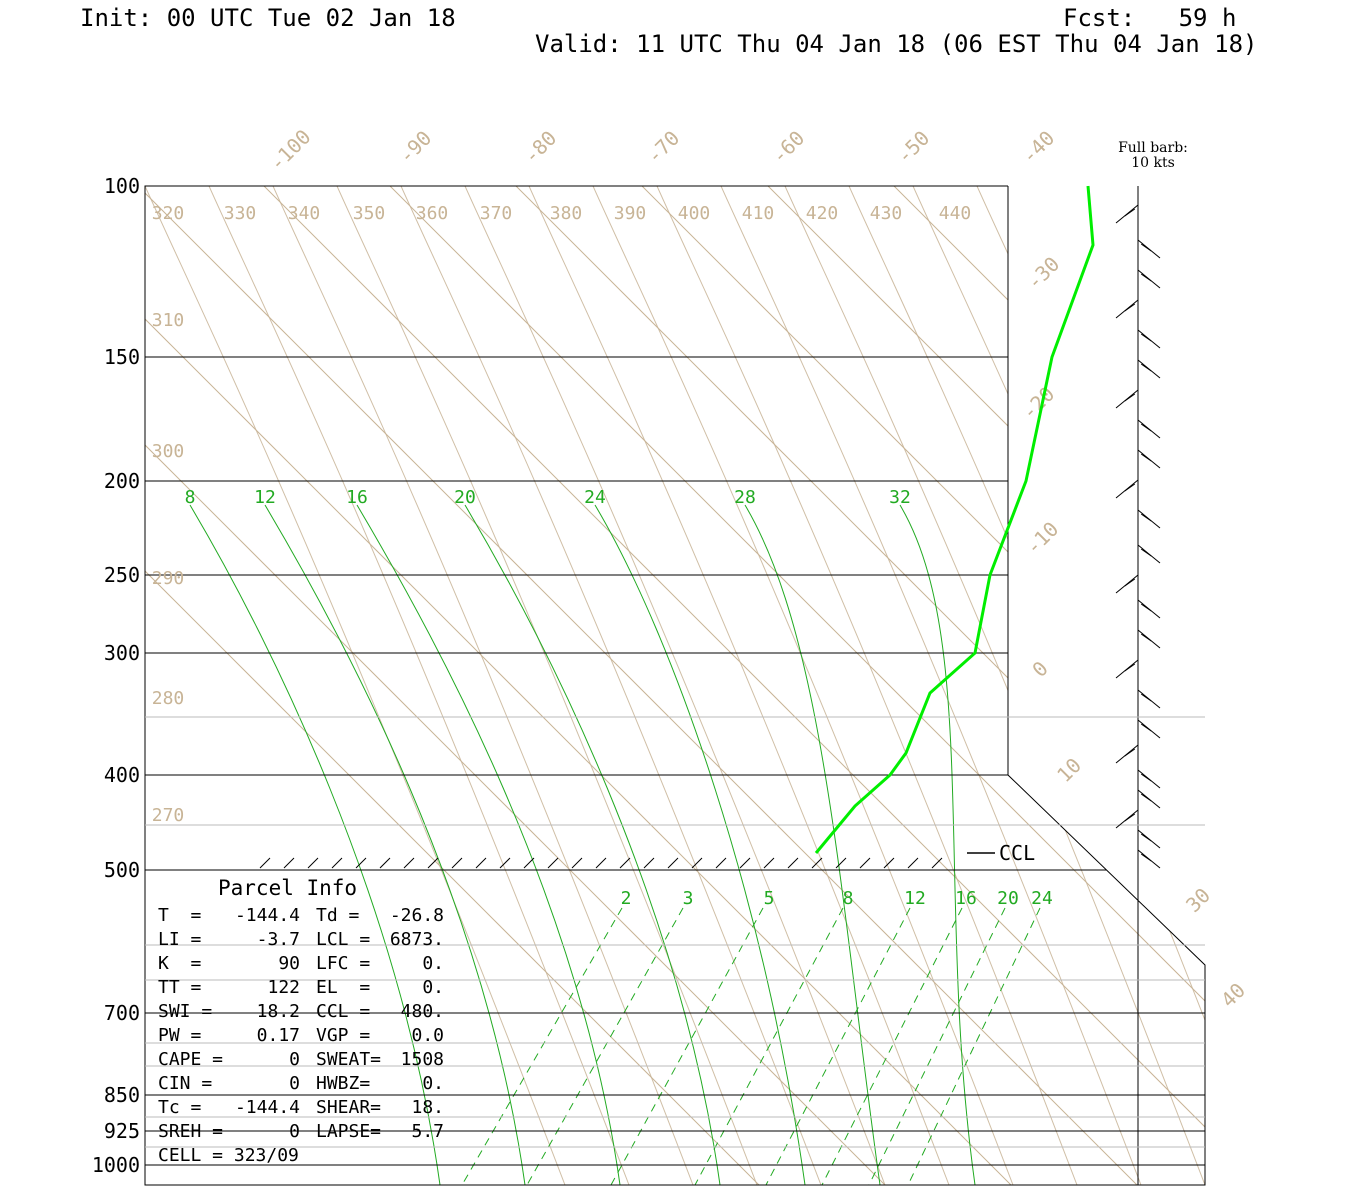 The height and width of the screenshot is (1200, 1350). I want to click on theta-label: 380, so click(566, 213).